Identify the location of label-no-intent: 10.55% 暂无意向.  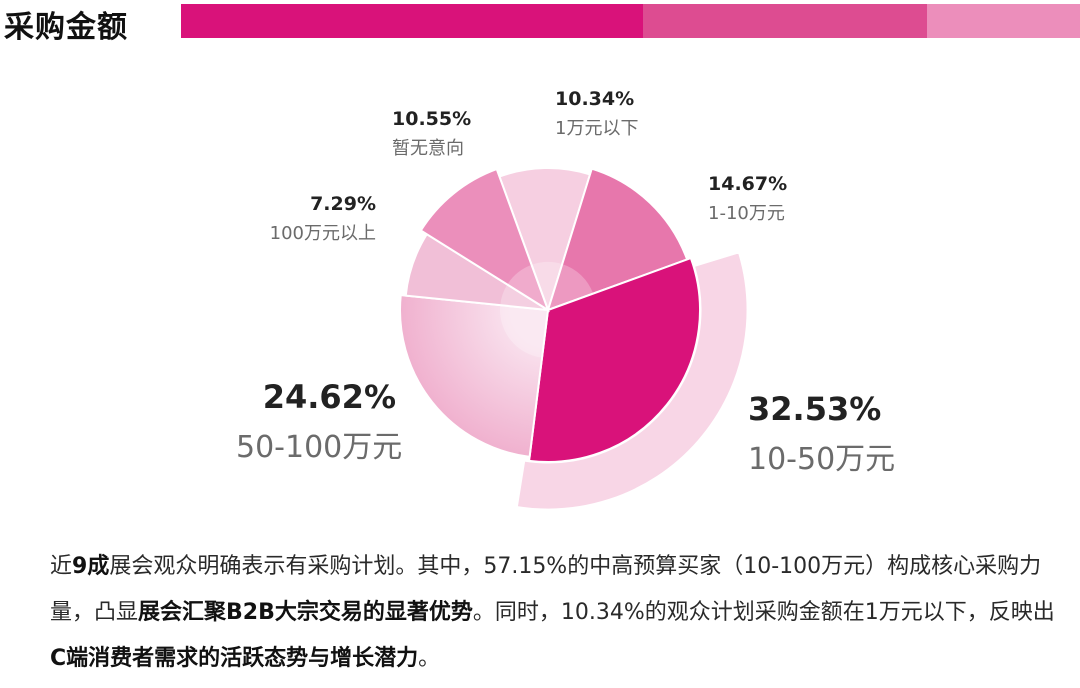
(431, 134).